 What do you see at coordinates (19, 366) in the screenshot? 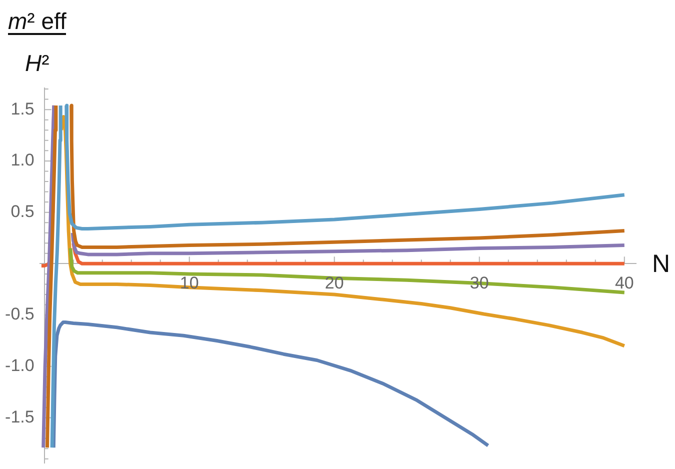
I see `y-tick-label: -1.0` at bounding box center [19, 366].